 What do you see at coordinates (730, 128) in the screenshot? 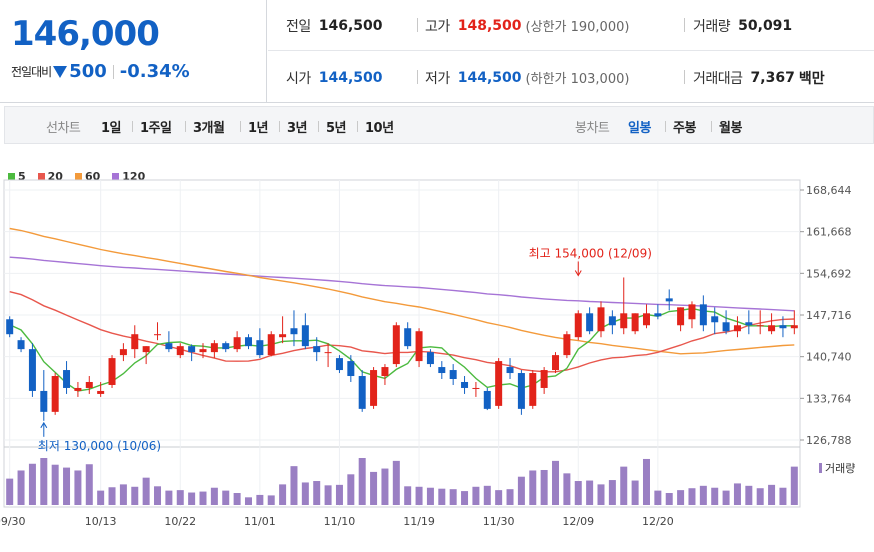
I see `tab-monthly: 월봉` at bounding box center [730, 128].